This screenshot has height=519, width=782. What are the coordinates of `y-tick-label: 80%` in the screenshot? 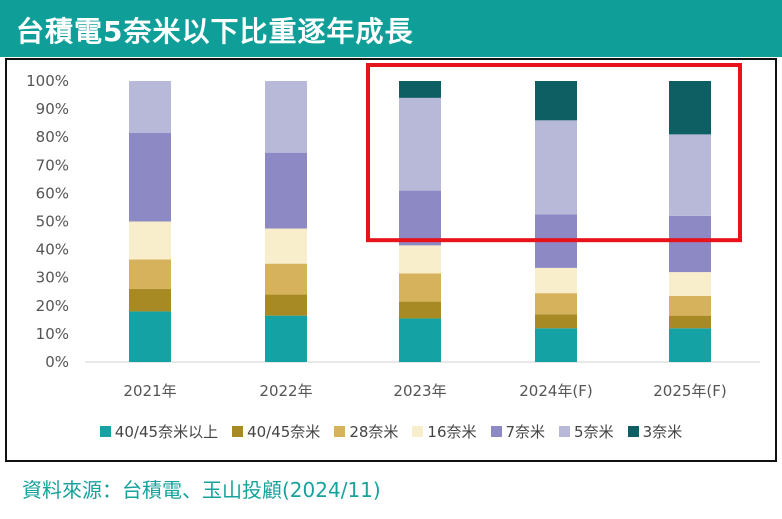 It's located at (52, 137).